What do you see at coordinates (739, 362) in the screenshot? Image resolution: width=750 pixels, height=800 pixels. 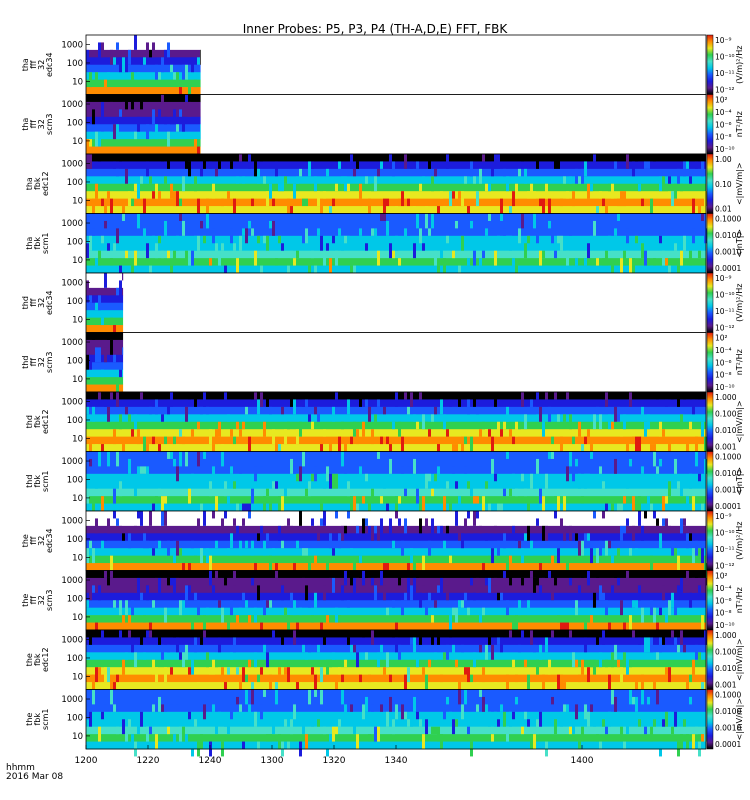 I see `colorbar-units: nT²/Hz` at bounding box center [739, 362].